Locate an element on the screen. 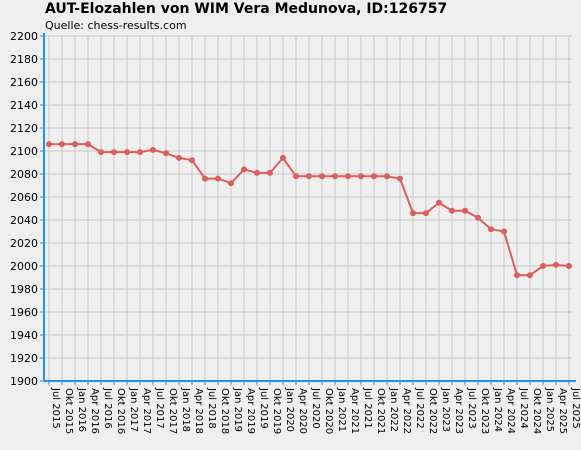 The width and height of the screenshot is (581, 450). x-tick-label: Jan 2020 is located at coordinates (289, 409).